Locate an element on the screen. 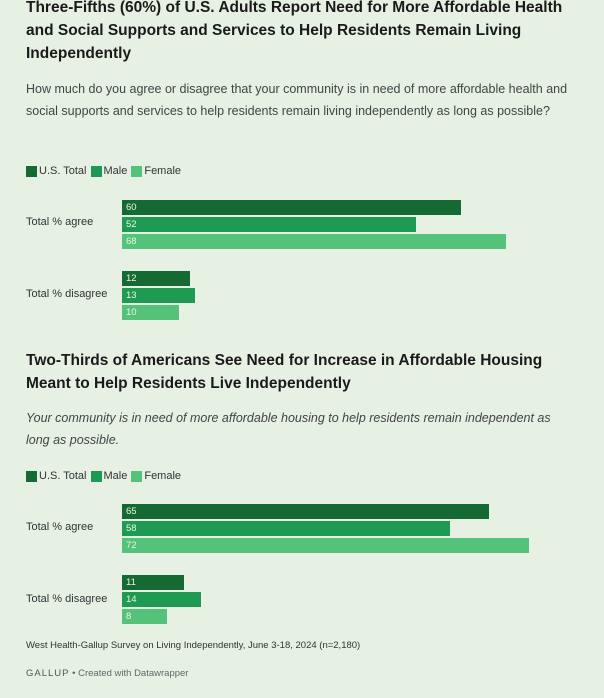  chart-2-bar-agree-us-total is located at coordinates (306, 511).